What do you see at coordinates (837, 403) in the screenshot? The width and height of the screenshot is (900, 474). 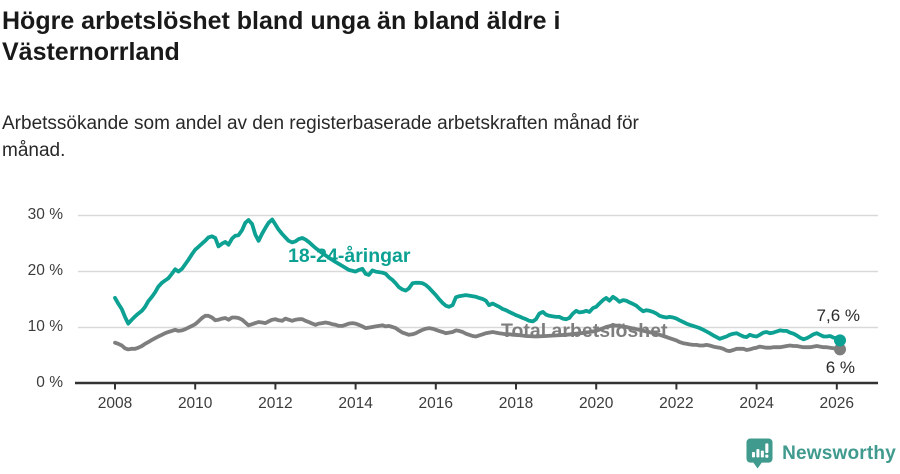 I see `x-axis-tick-label: 2026` at bounding box center [837, 403].